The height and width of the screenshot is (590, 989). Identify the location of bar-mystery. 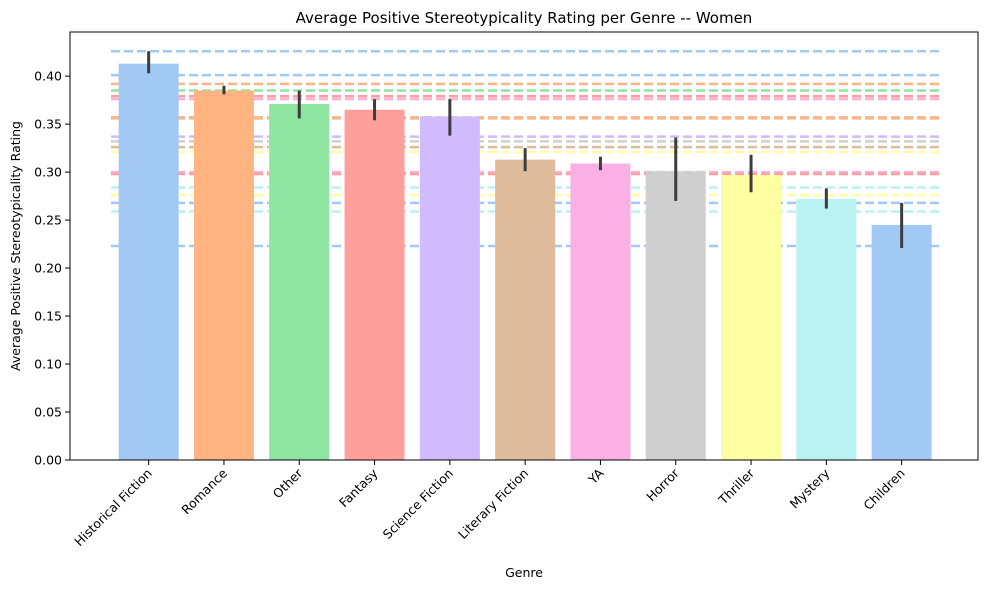
(826, 329).